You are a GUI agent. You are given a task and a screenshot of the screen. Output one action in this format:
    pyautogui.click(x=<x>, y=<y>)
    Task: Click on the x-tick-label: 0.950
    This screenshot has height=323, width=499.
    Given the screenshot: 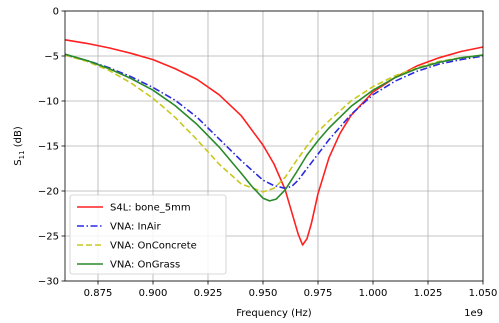 What is the action you would take?
    pyautogui.click(x=263, y=293)
    